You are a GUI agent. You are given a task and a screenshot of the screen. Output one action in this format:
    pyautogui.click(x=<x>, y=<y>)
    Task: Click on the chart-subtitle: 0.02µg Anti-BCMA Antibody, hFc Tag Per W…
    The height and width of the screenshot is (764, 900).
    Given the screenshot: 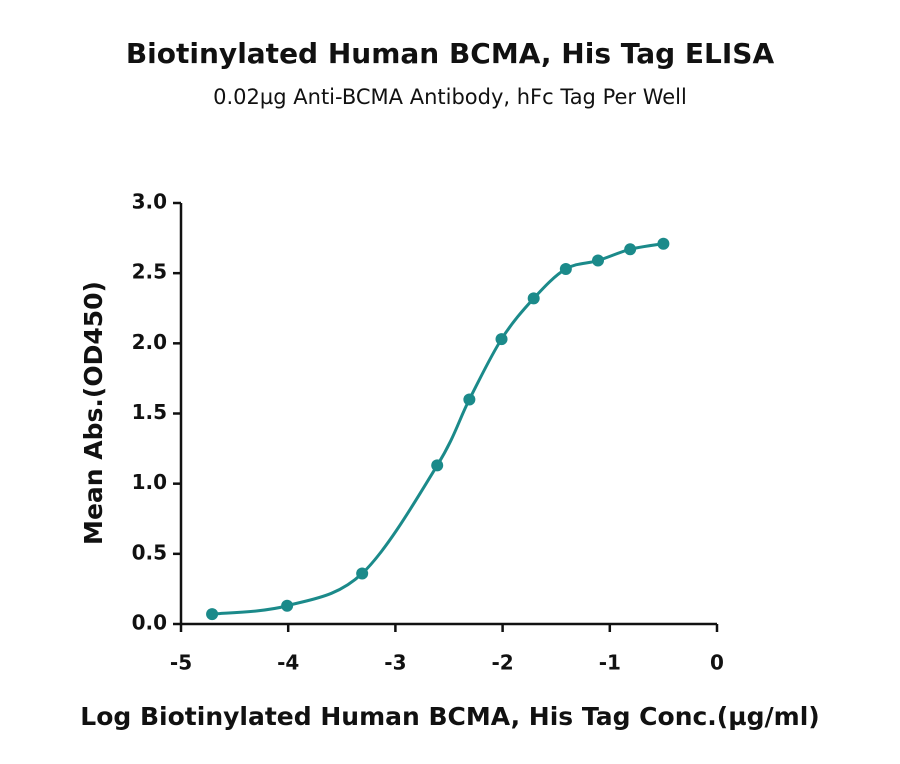 What is the action you would take?
    pyautogui.click(x=450, y=97)
    